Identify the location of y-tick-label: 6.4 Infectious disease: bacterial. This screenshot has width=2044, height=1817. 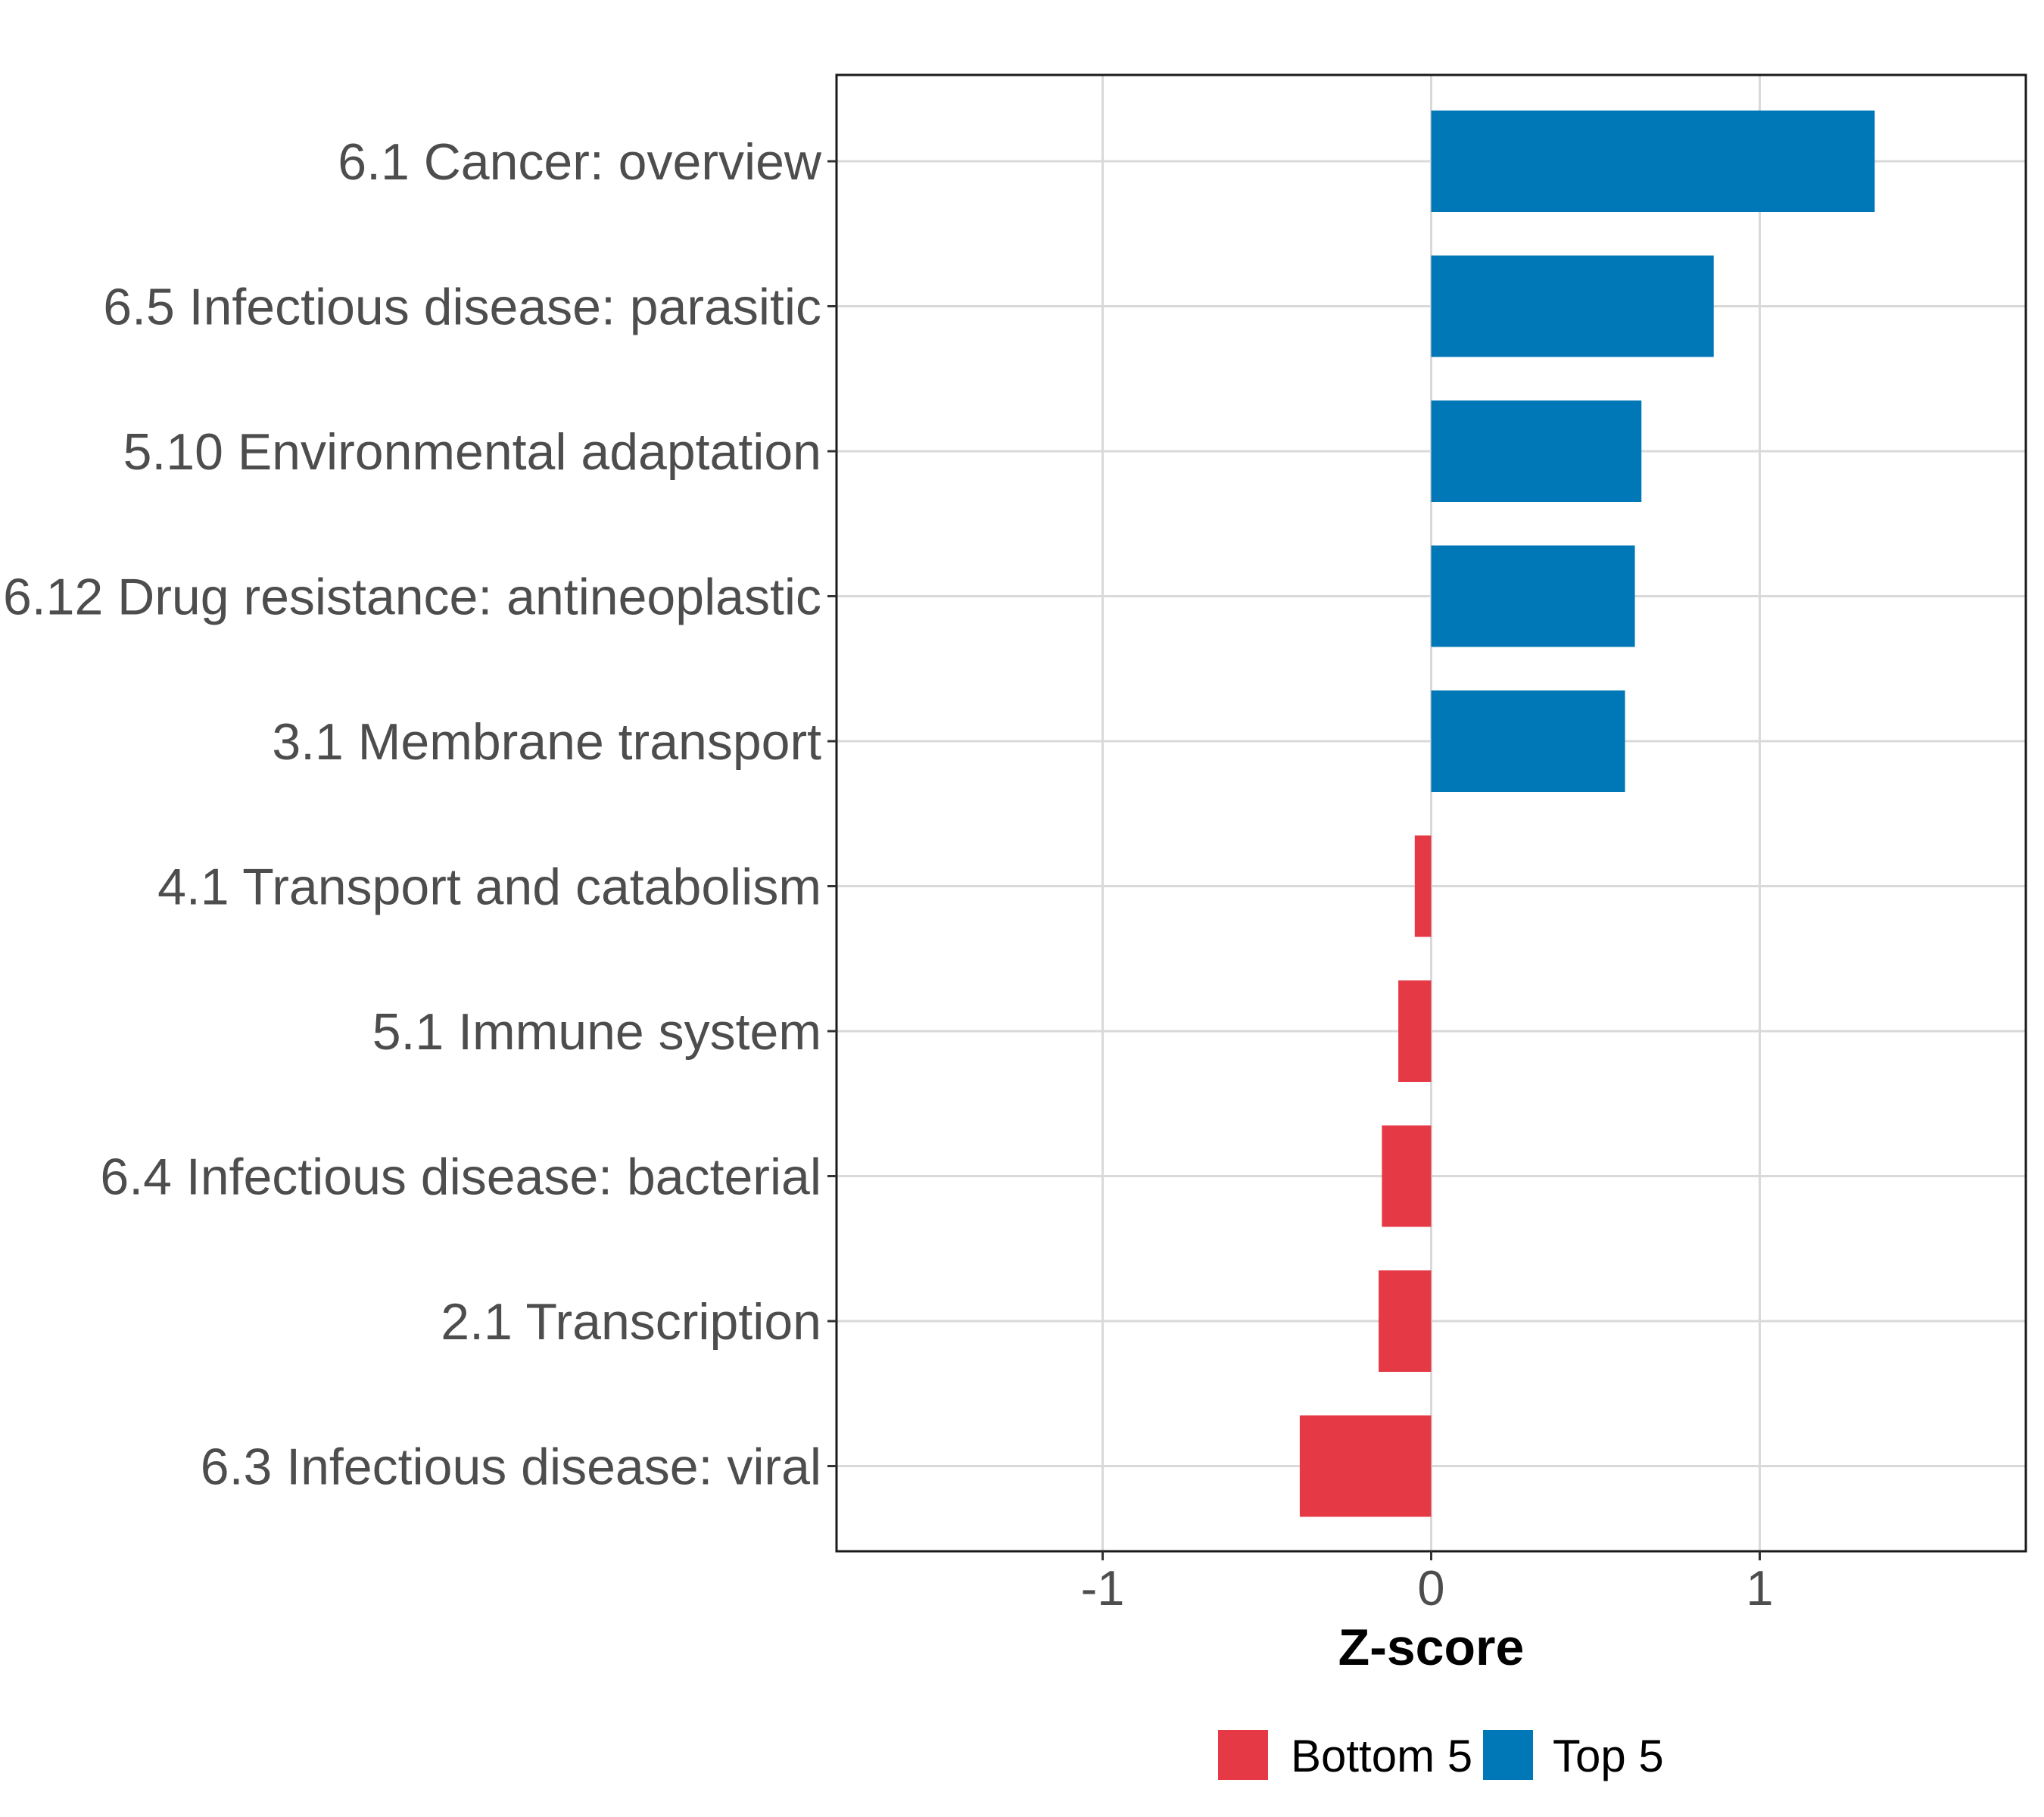
(460, 1177).